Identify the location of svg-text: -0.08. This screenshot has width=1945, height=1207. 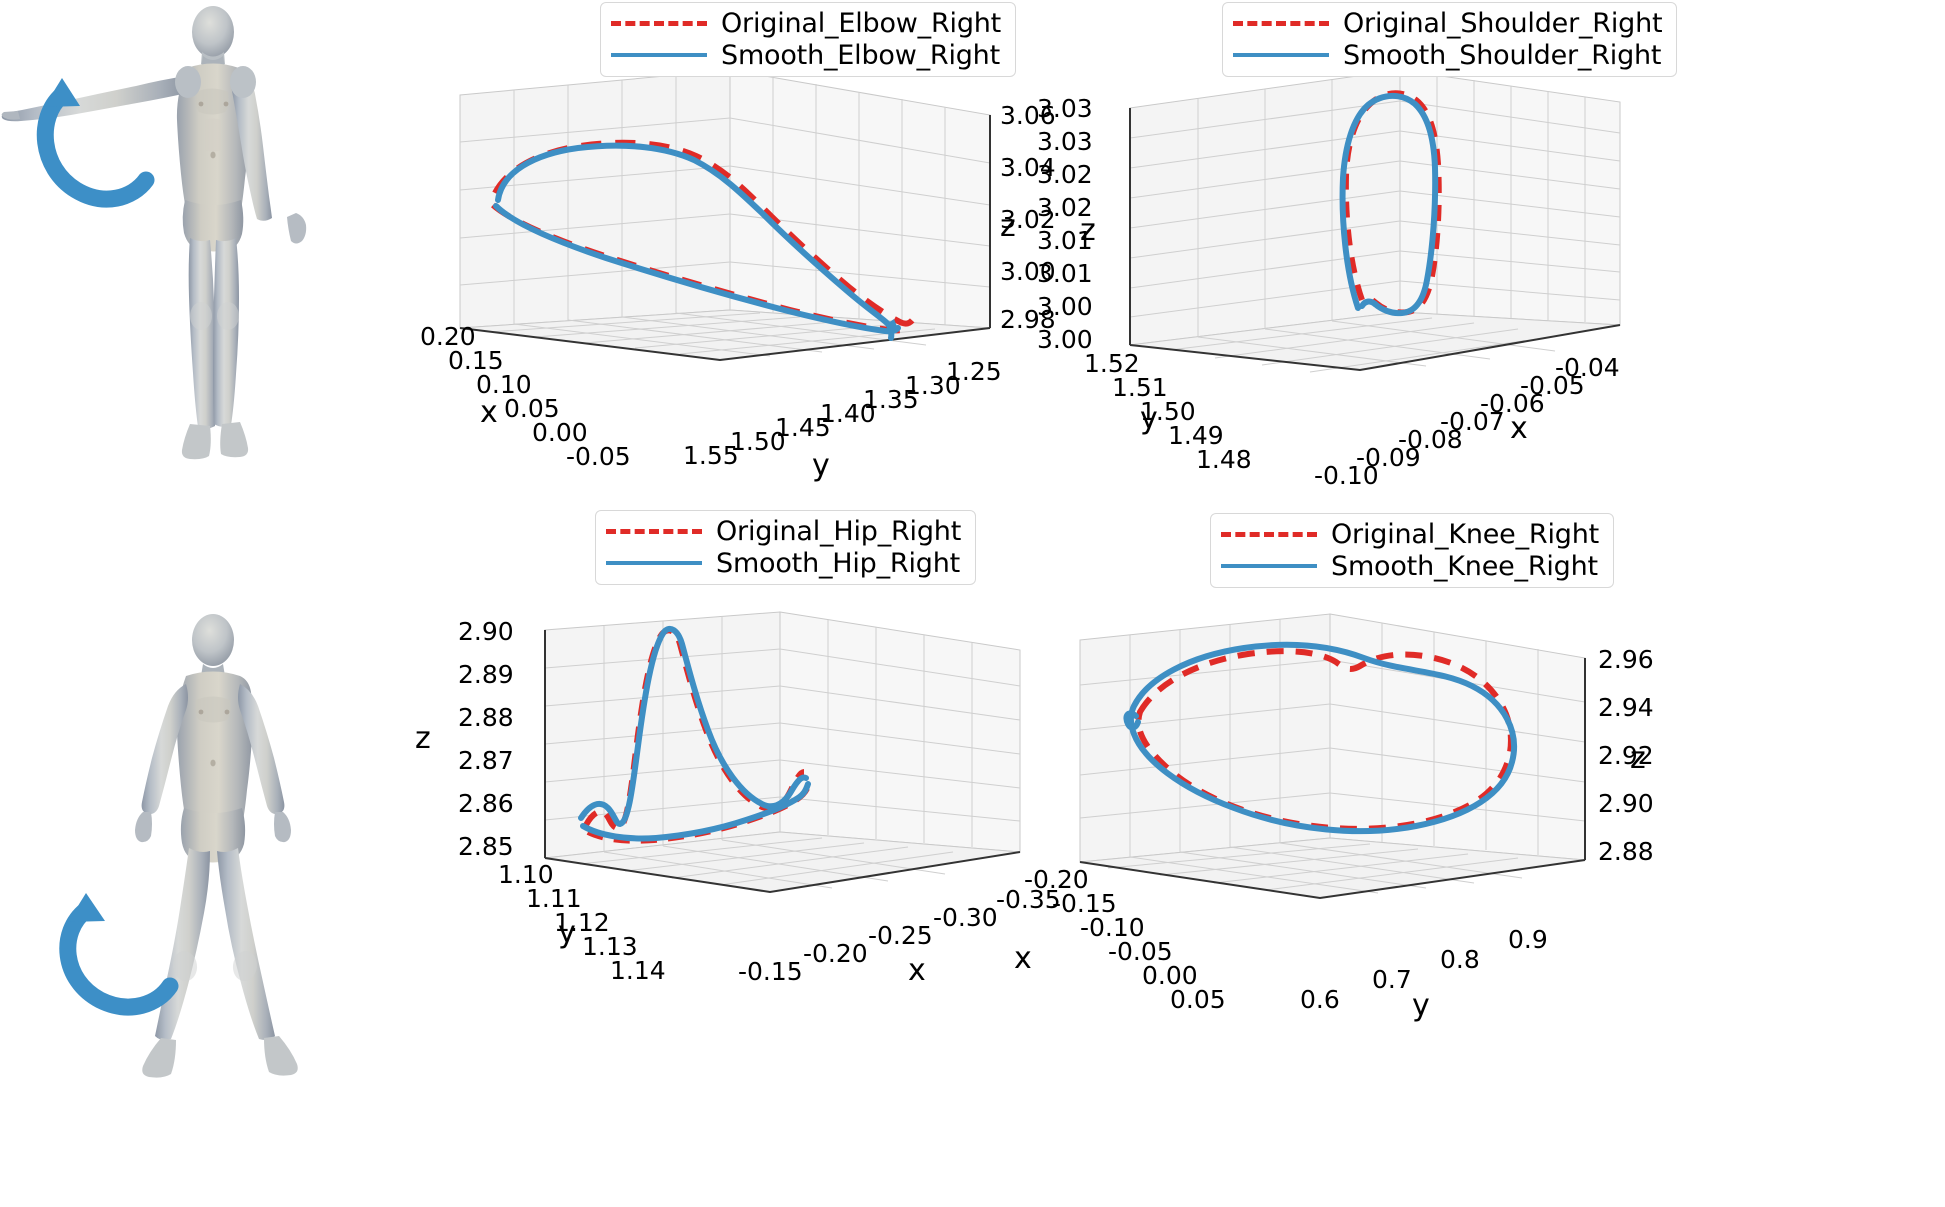
(1430, 439).